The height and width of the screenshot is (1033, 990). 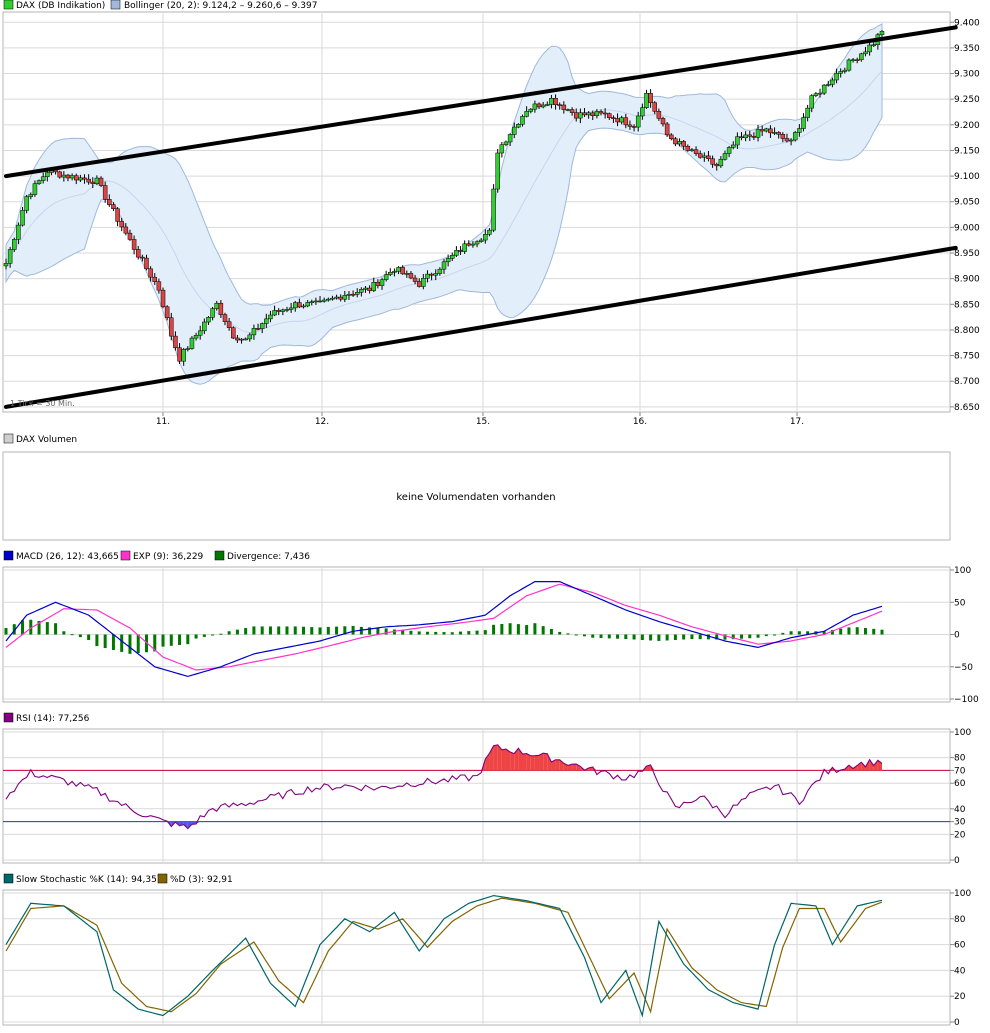 I want to click on y-tick-label-4: 20, so click(x=960, y=997).